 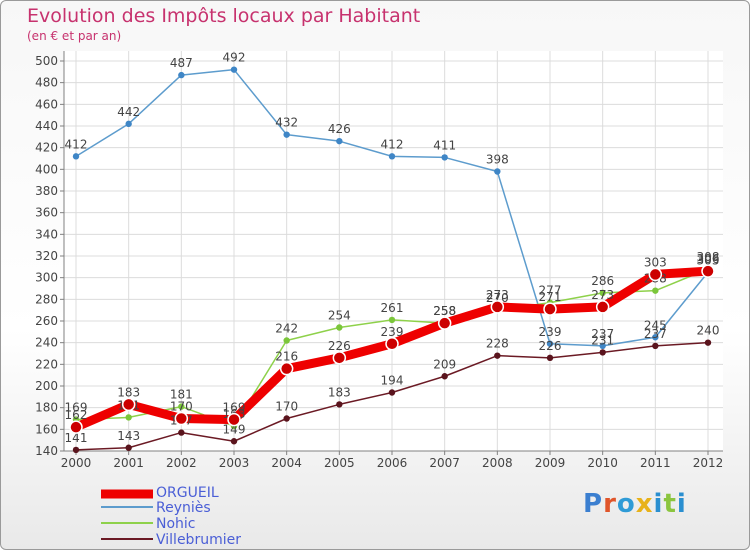 What do you see at coordinates (392, 381) in the screenshot?
I see `data-label-villebrumier: 194` at bounding box center [392, 381].